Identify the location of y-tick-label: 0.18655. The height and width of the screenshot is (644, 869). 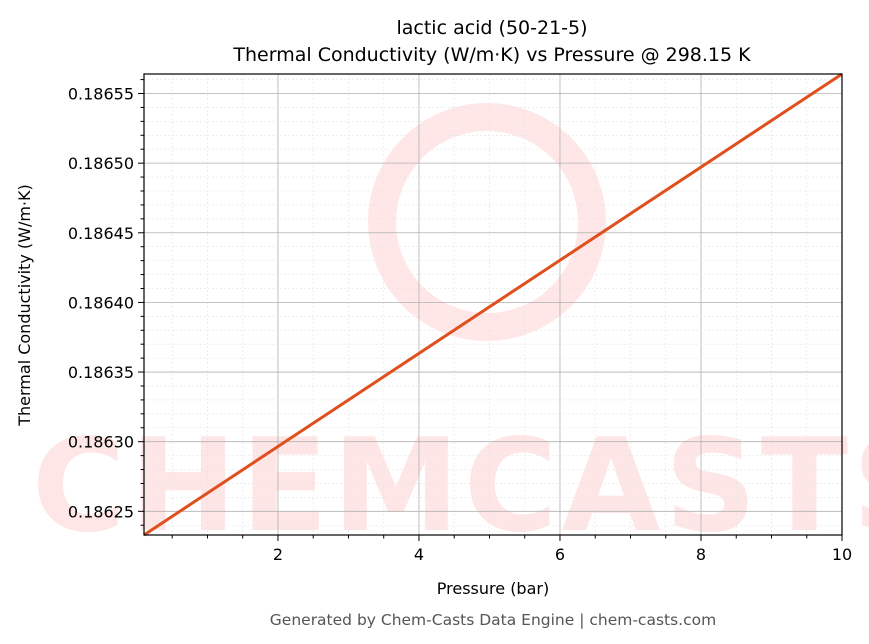
(101, 93).